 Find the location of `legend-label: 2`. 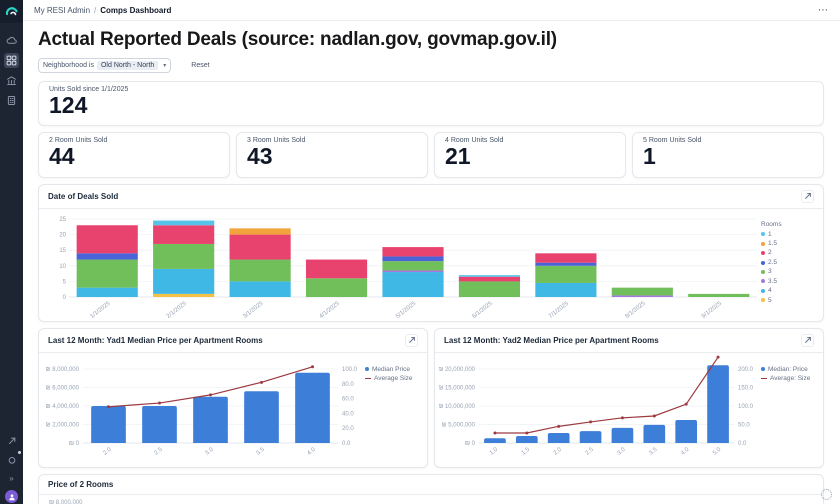

legend-label: 2 is located at coordinates (770, 253).